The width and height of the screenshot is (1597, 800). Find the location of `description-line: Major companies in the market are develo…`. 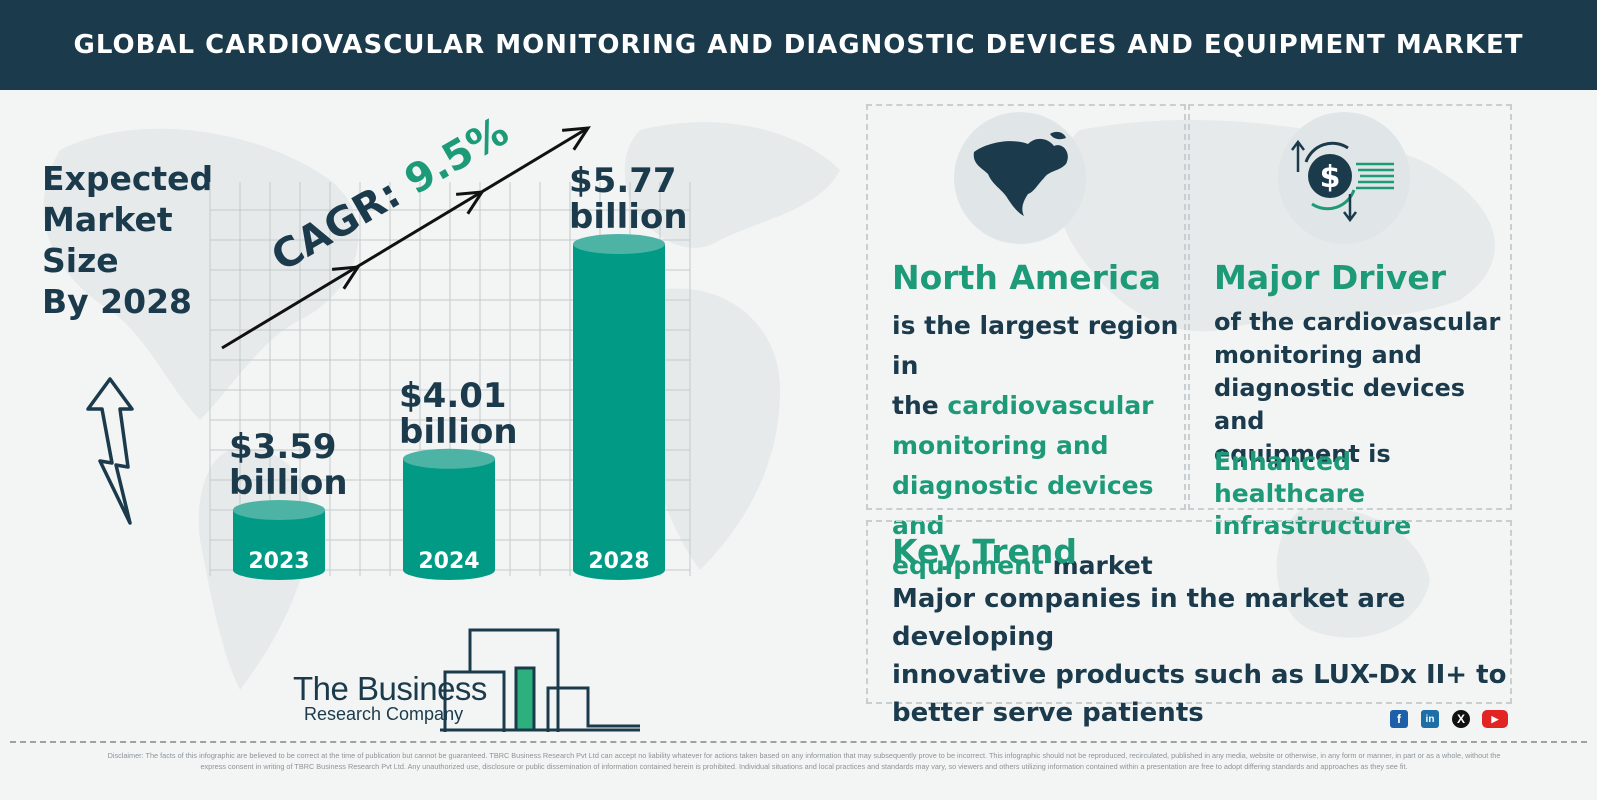

description-line: Major companies in the market are develo… is located at coordinates (1149, 618).